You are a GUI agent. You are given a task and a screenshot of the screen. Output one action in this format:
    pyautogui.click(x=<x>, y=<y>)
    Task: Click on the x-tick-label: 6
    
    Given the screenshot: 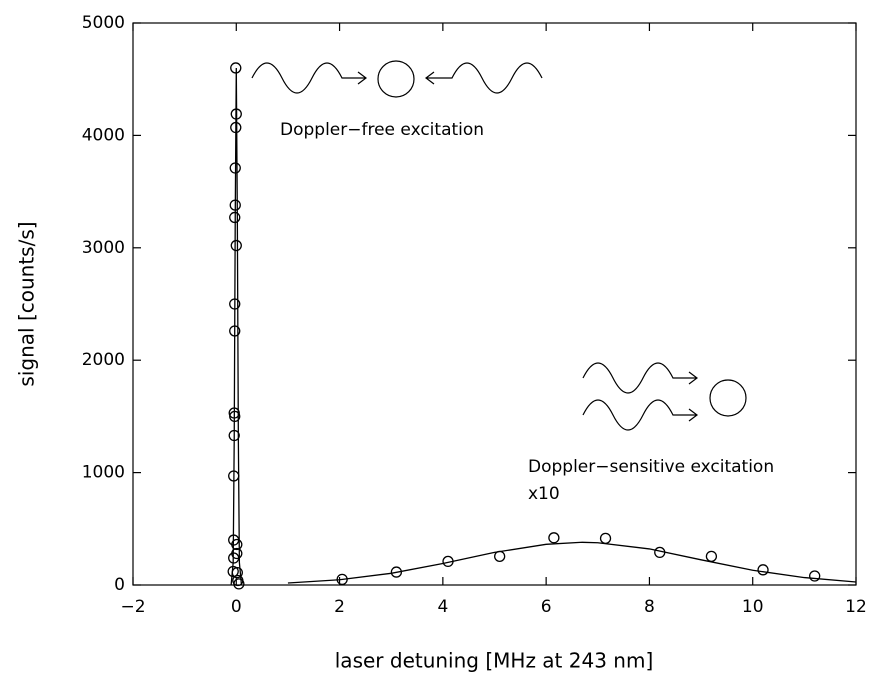 What is the action you would take?
    pyautogui.click(x=546, y=607)
    